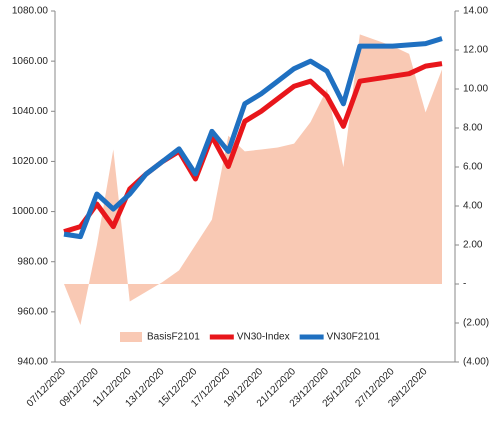 The height and width of the screenshot is (426, 500). I want to click on y2-tick-label: (4.00), so click(476, 362).